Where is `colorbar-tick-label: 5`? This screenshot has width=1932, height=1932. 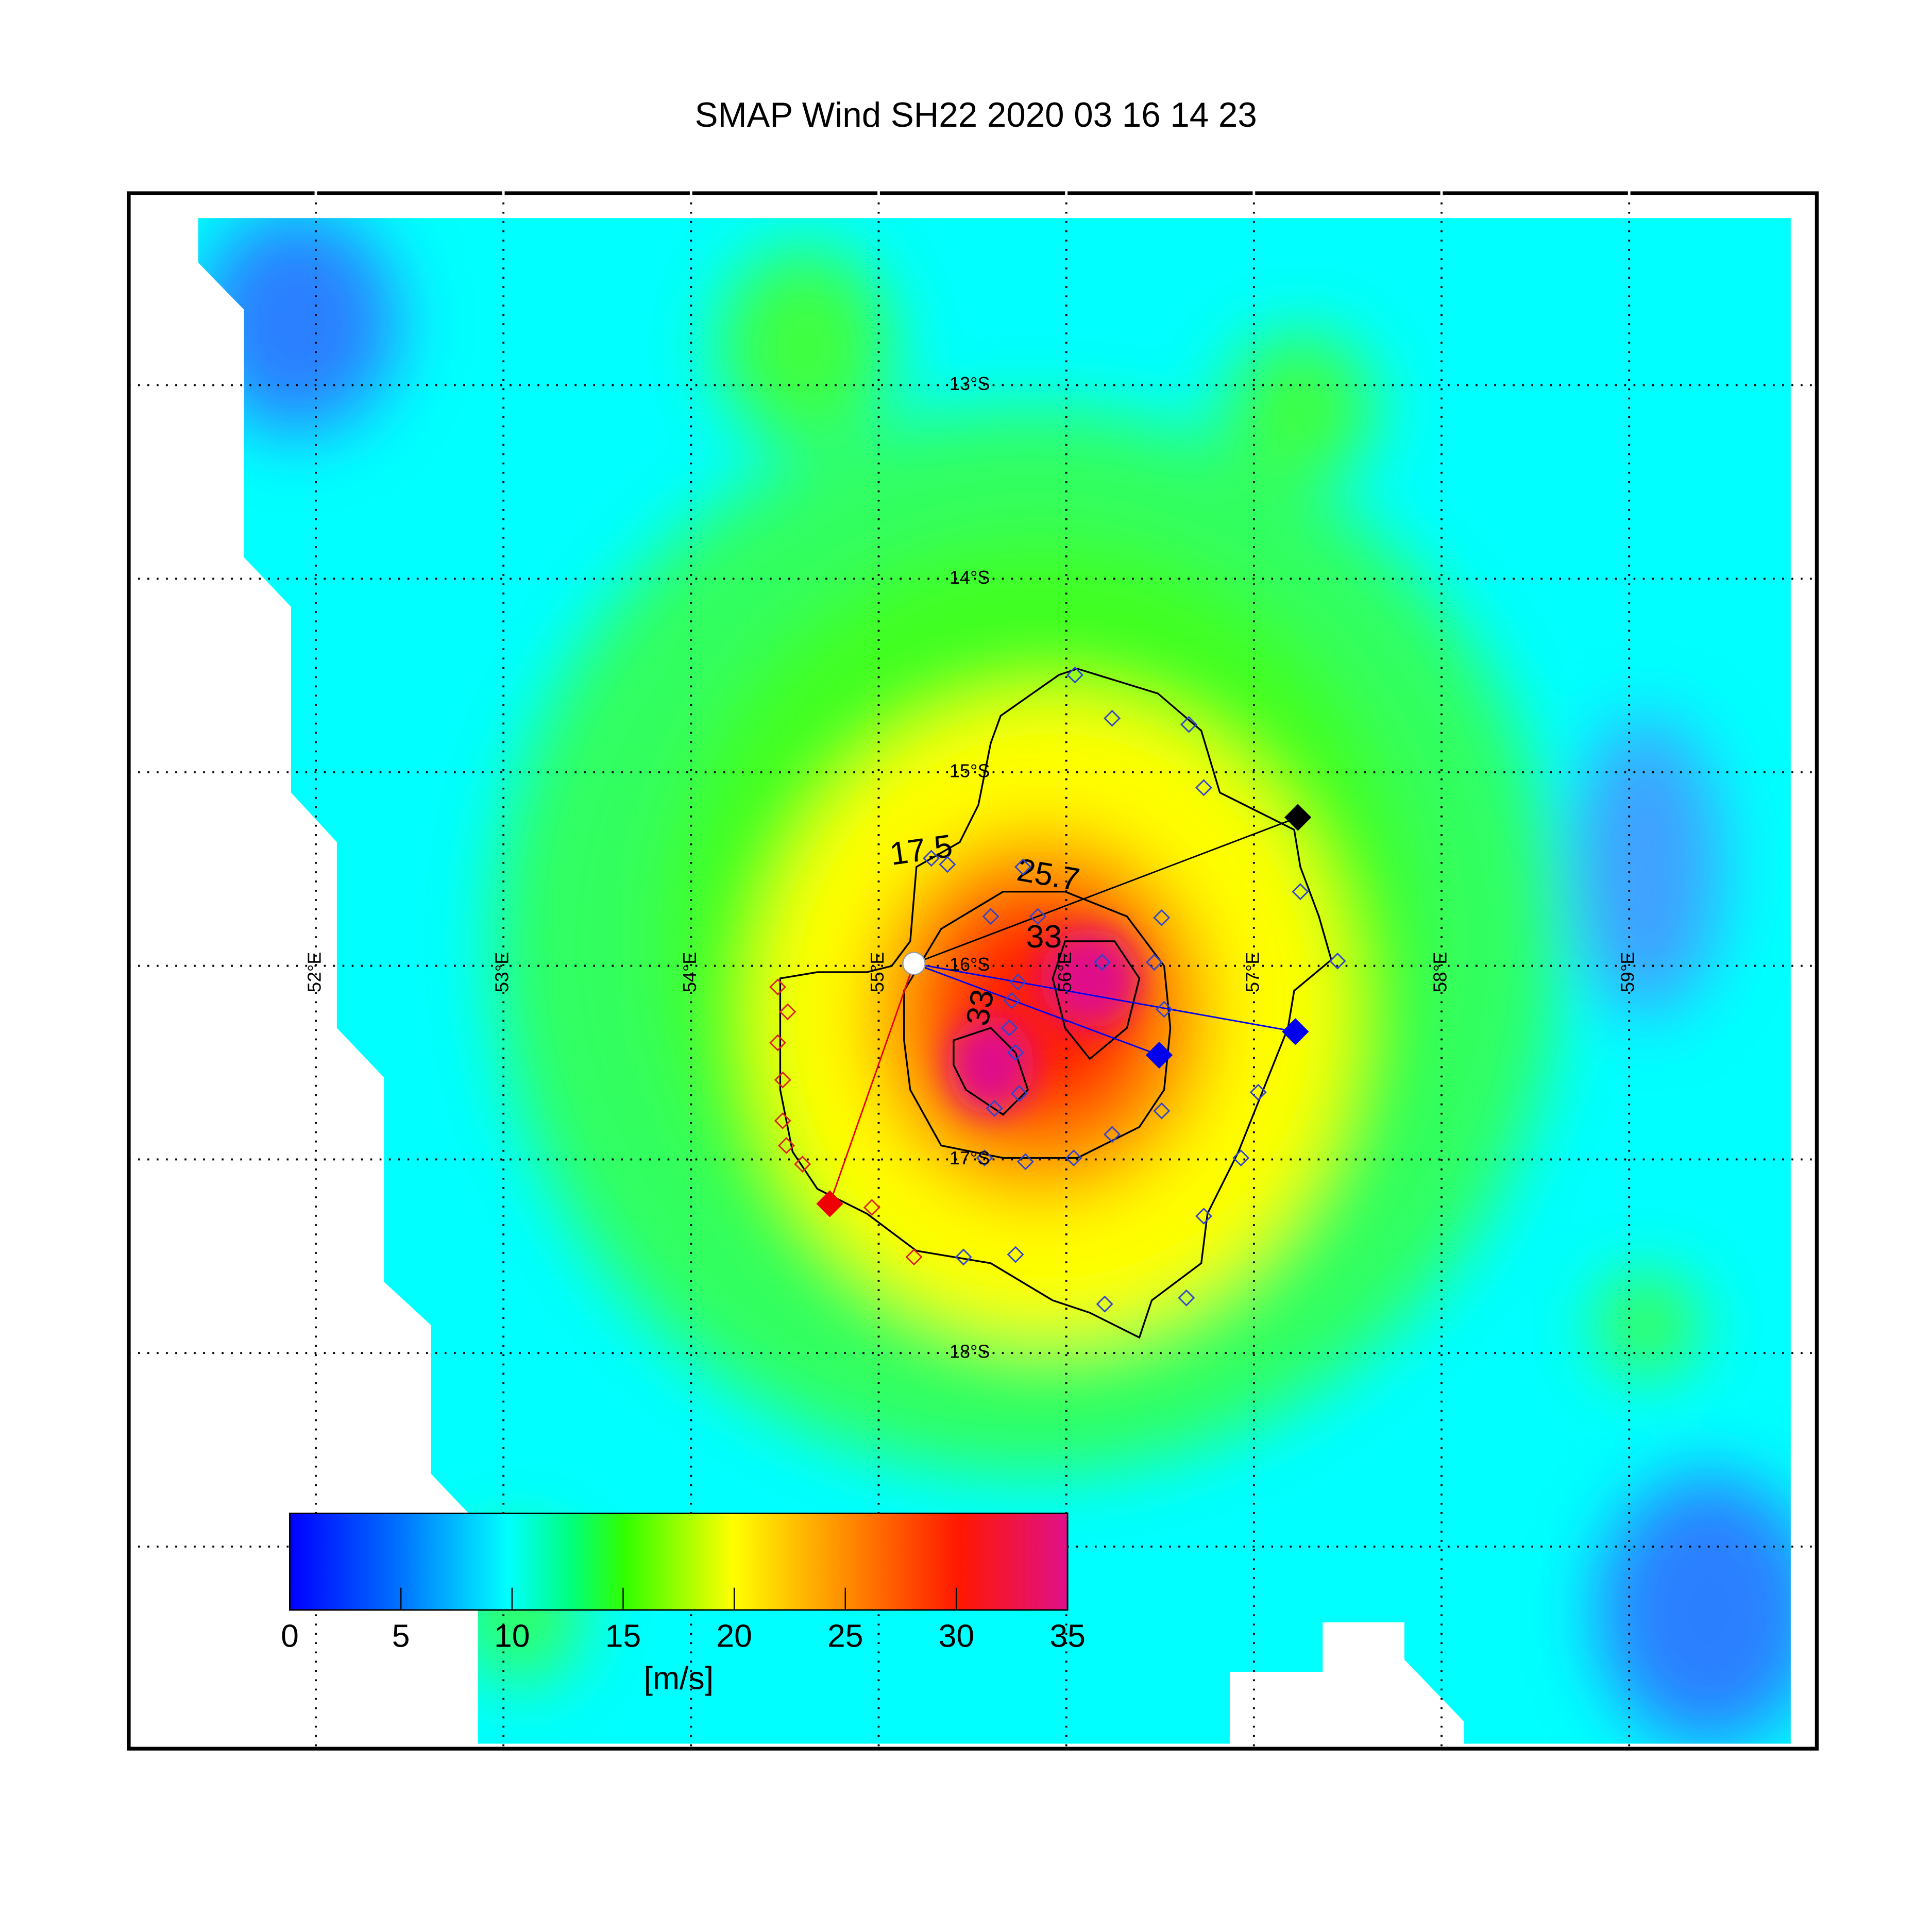 colorbar-tick-label: 5 is located at coordinates (401, 1636).